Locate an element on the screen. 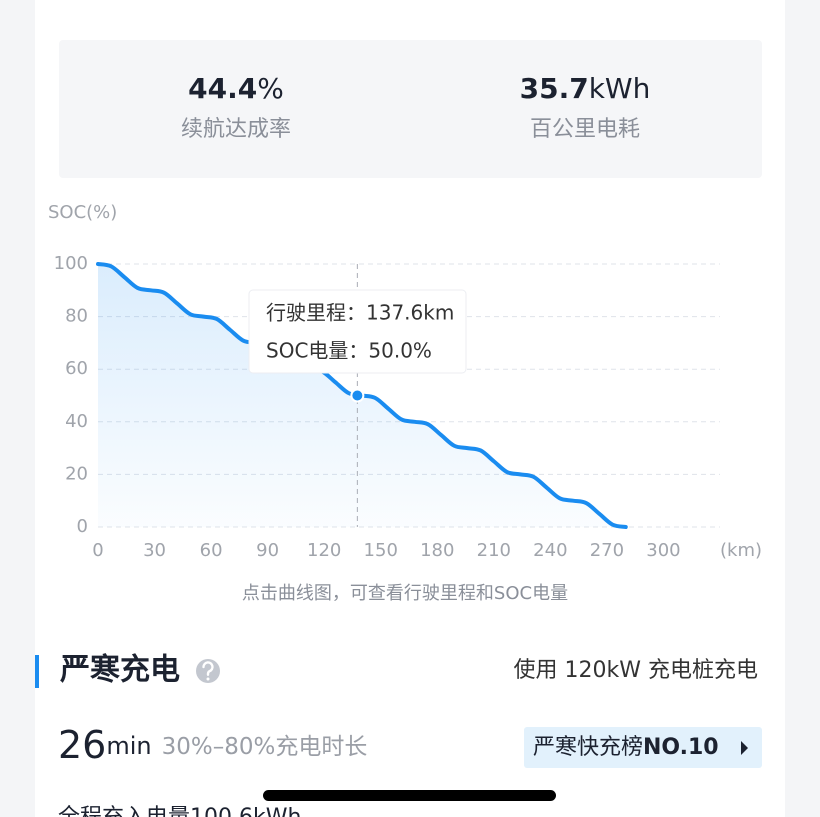 This screenshot has height=817, width=820. section-title: 严寒充电 is located at coordinates (120, 670).